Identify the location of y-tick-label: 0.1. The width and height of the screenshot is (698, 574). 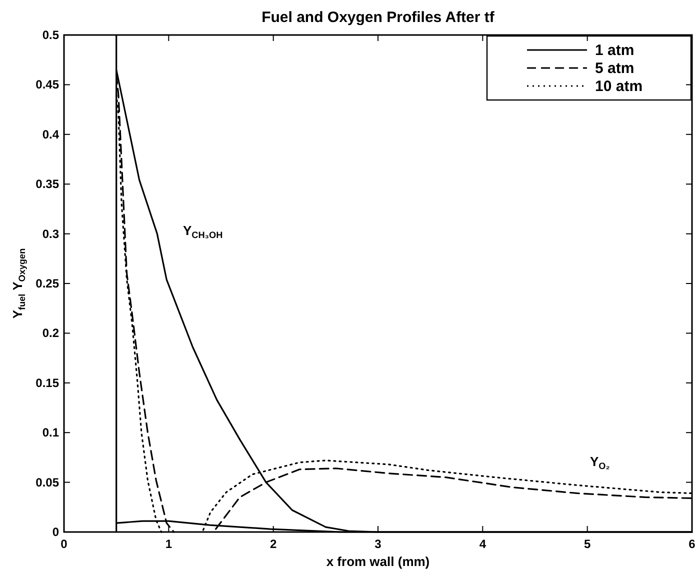
(51, 433).